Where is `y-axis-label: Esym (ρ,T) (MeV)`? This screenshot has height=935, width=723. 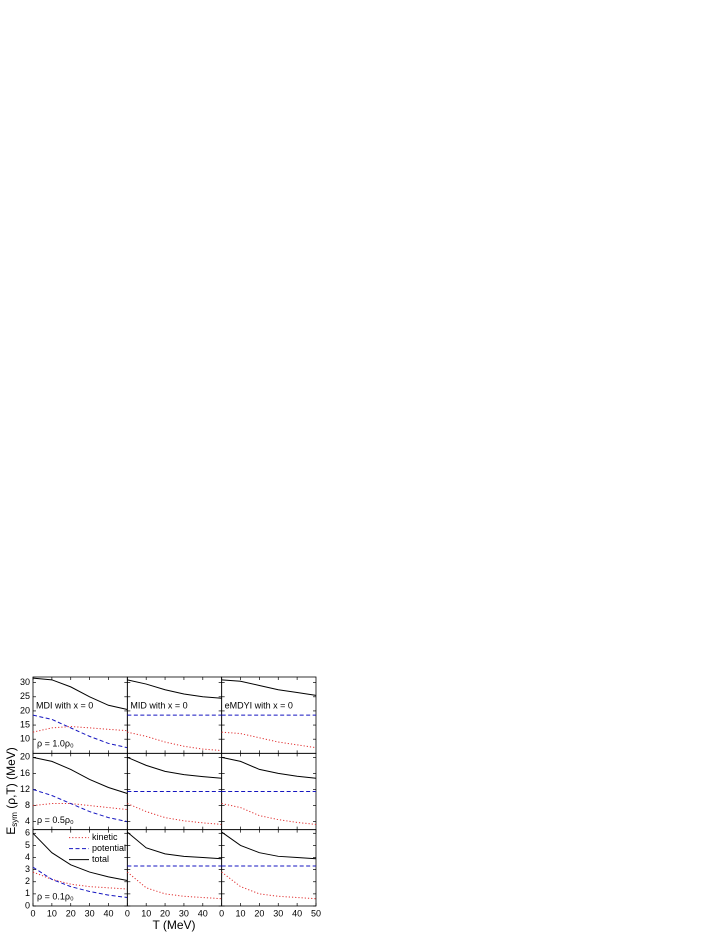
y-axis-label: Esym (ρ,T) (MeV) is located at coordinates (11, 791).